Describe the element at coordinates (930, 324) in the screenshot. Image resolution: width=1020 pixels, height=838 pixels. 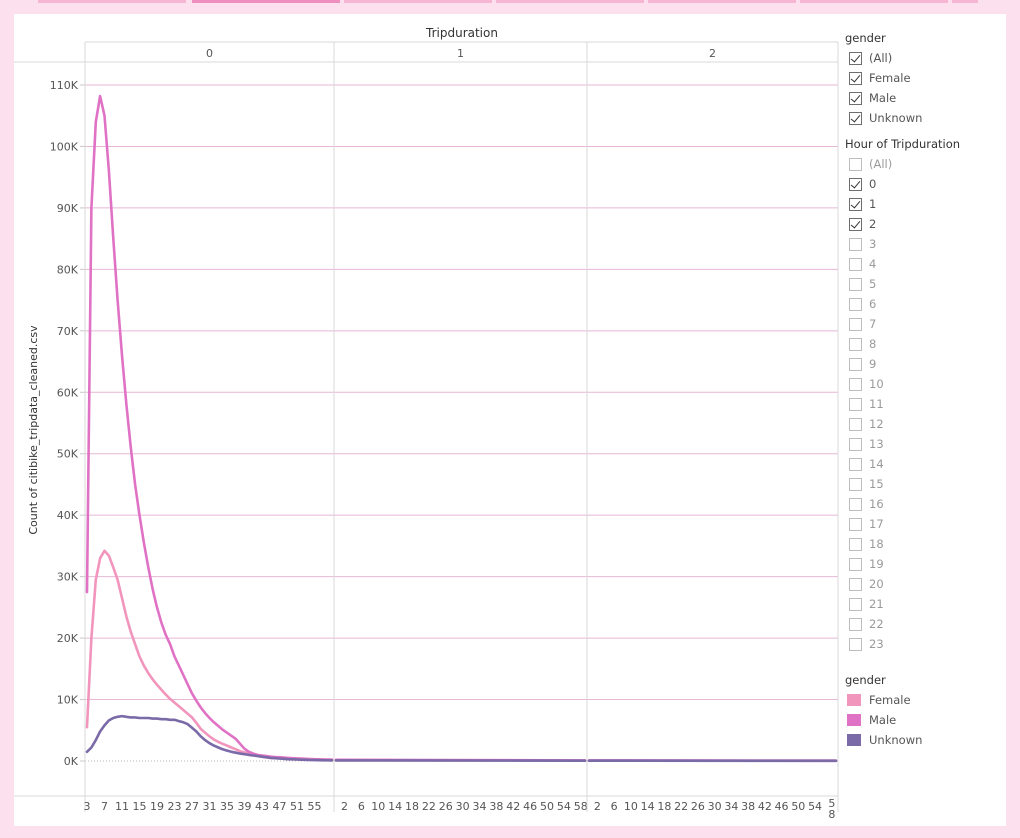
I see `hour-filter-option: 7` at that location.